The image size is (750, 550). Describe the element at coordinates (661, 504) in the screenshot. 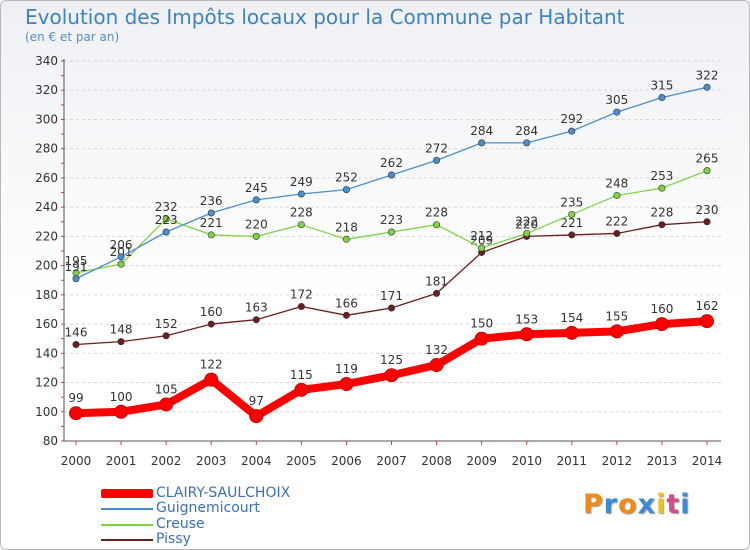

I see `logo-letter: i` at that location.